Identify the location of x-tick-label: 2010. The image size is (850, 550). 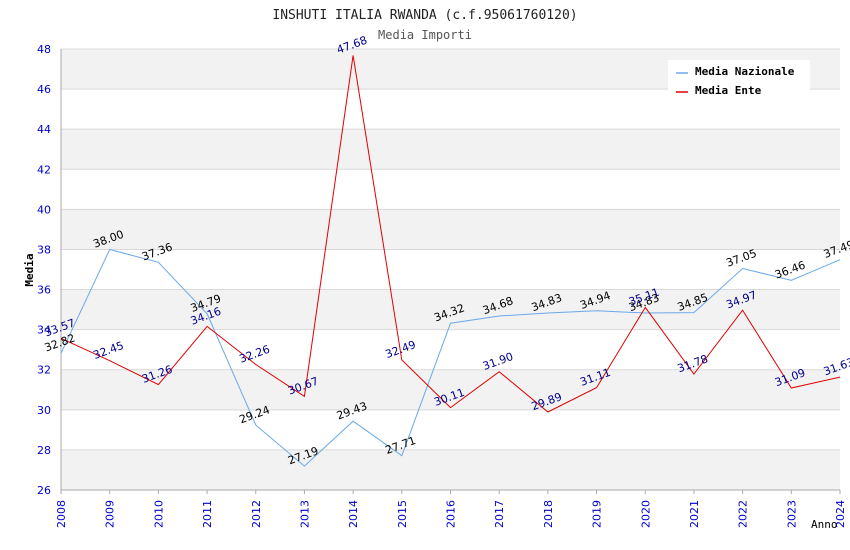
(158, 514).